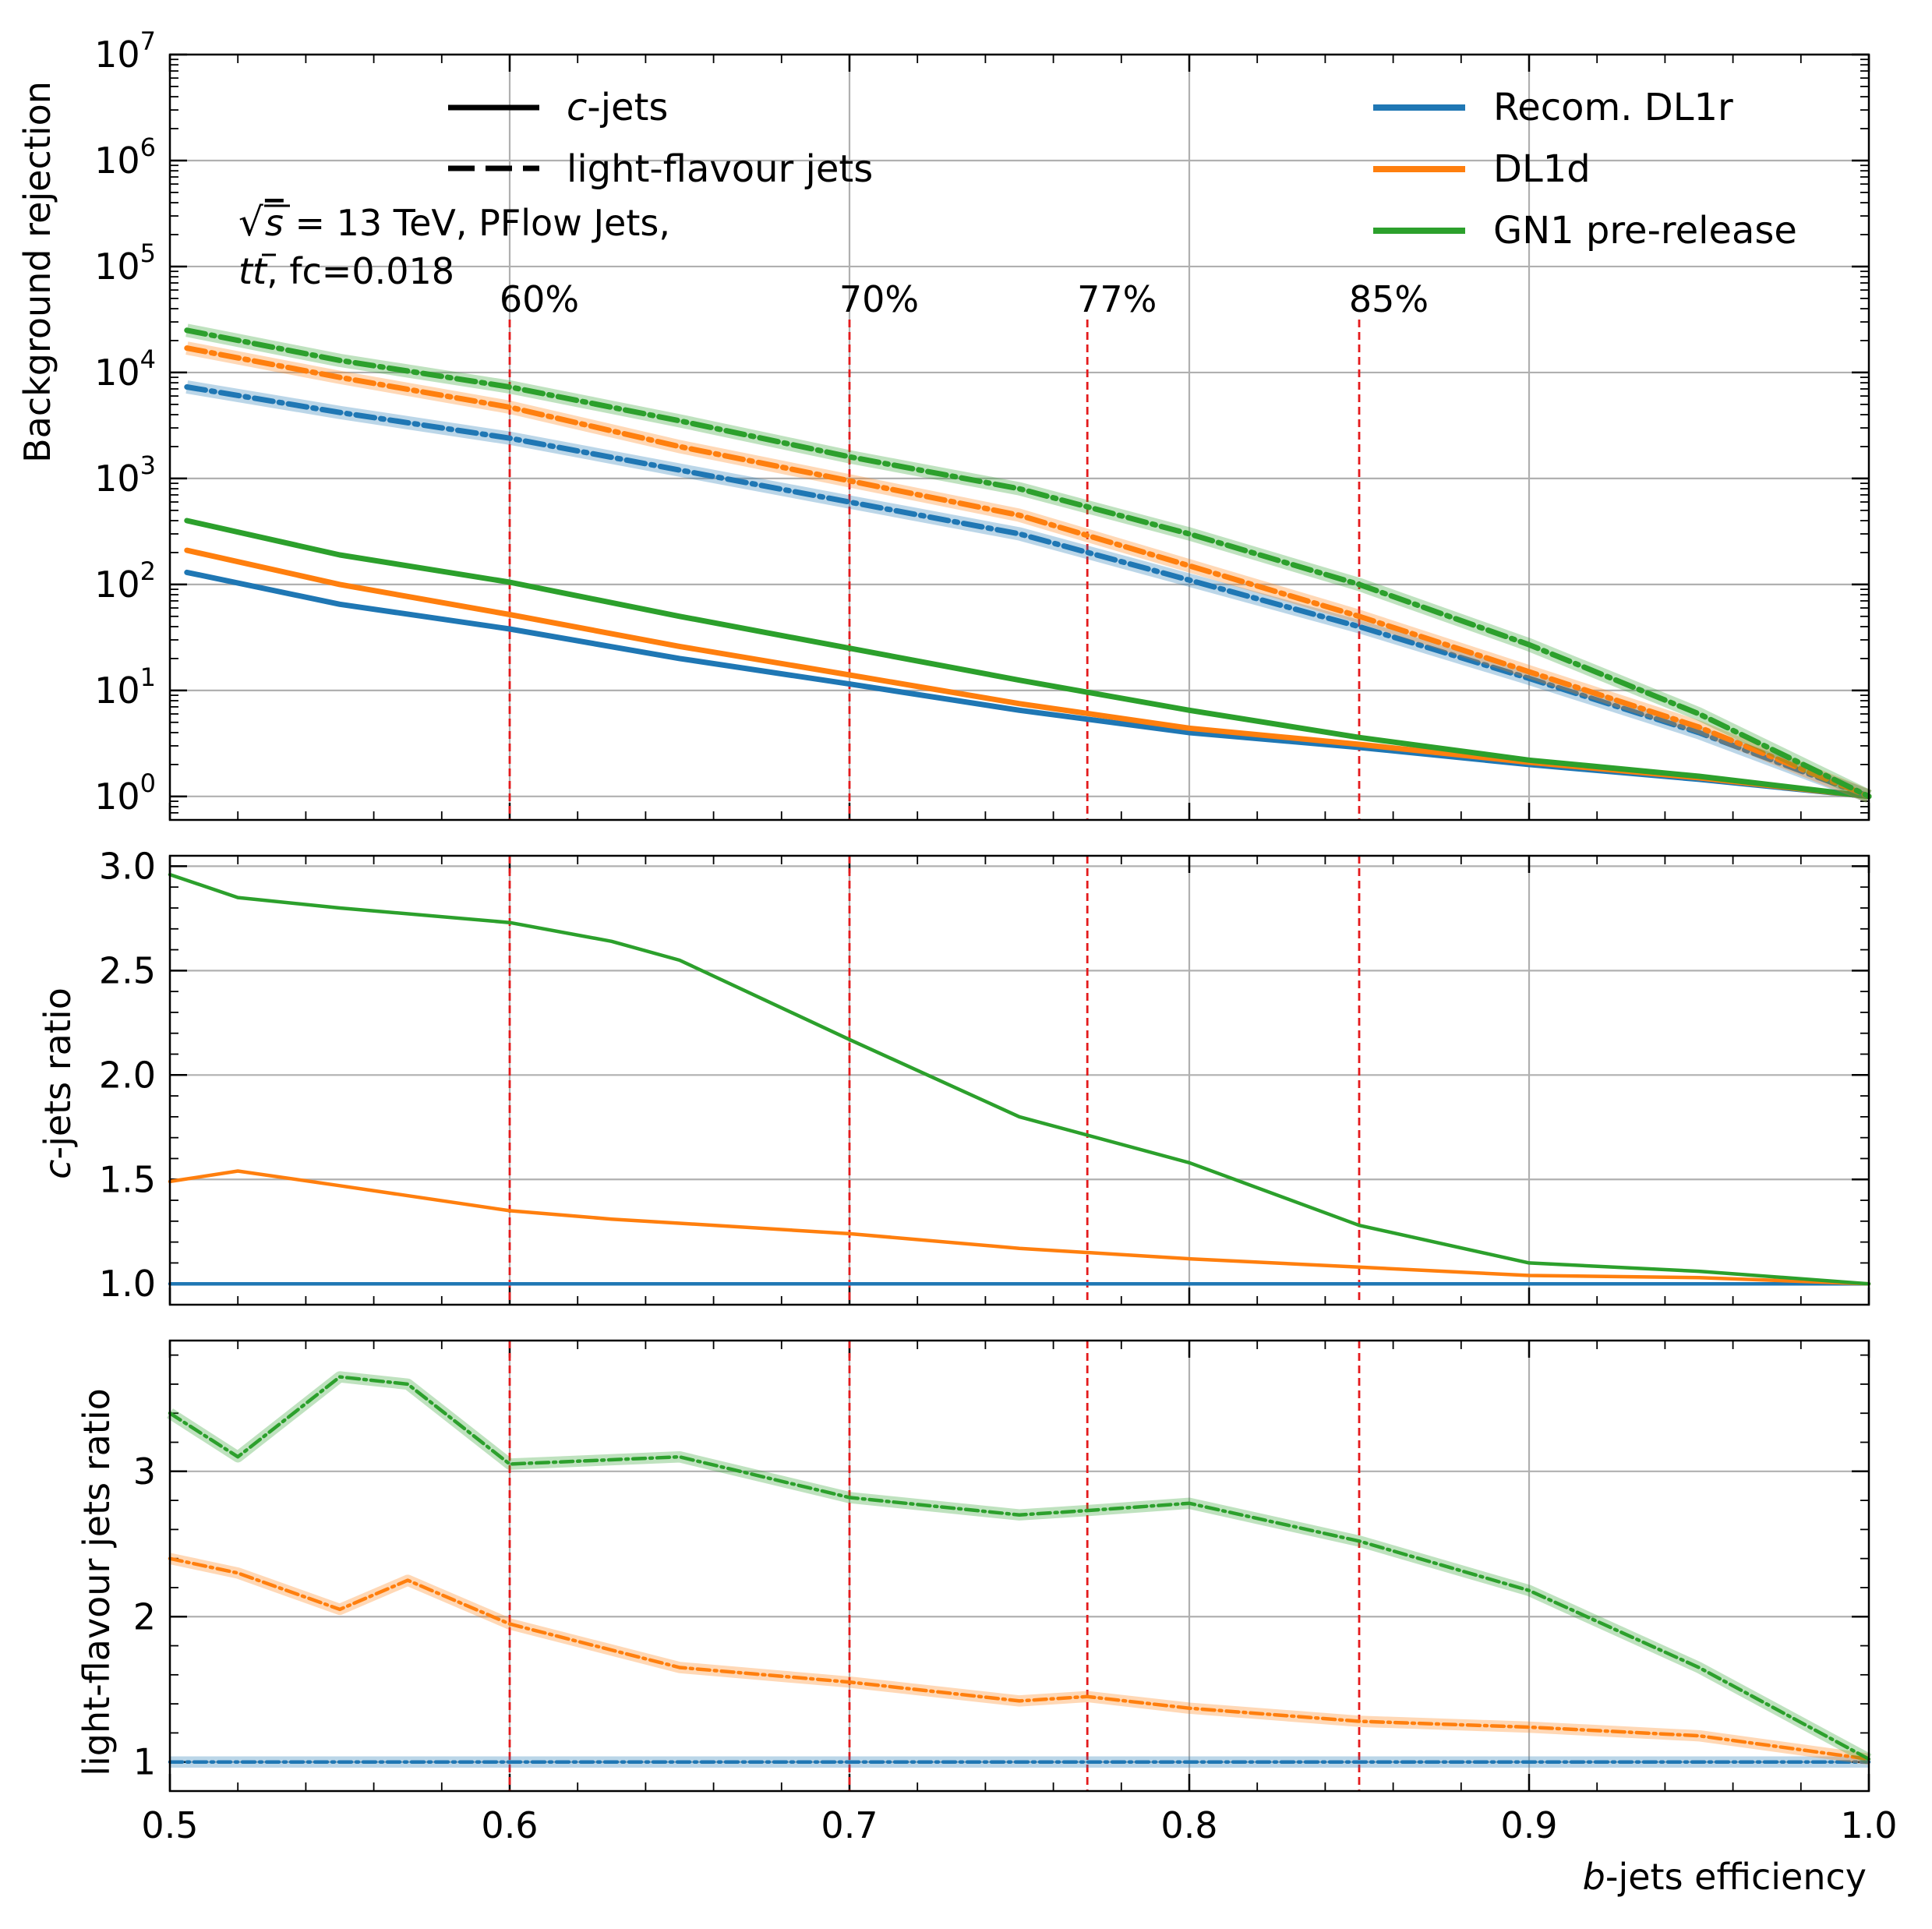 This screenshot has height=1929, width=1932. What do you see at coordinates (125, 157) in the screenshot?
I see `y-tick-label: 10⁶` at bounding box center [125, 157].